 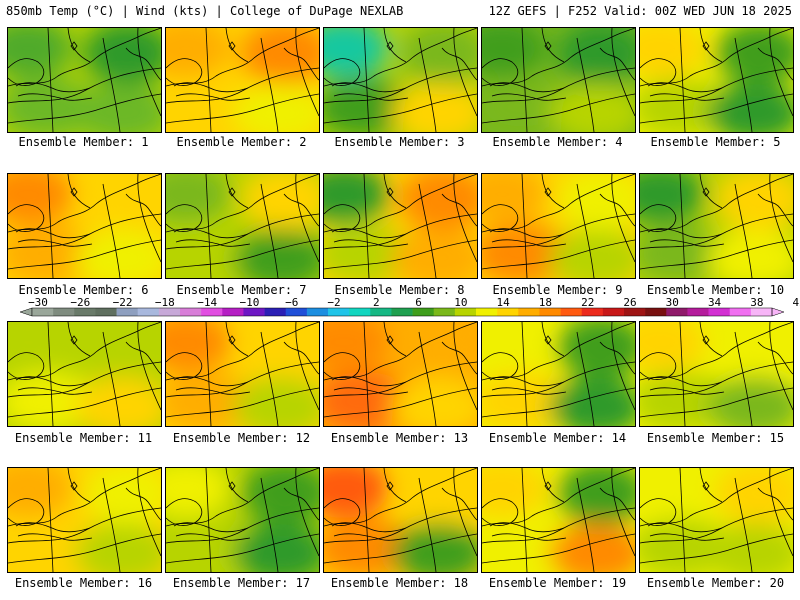 I want to click on colorbar-tick-label: 18, so click(x=545, y=302).